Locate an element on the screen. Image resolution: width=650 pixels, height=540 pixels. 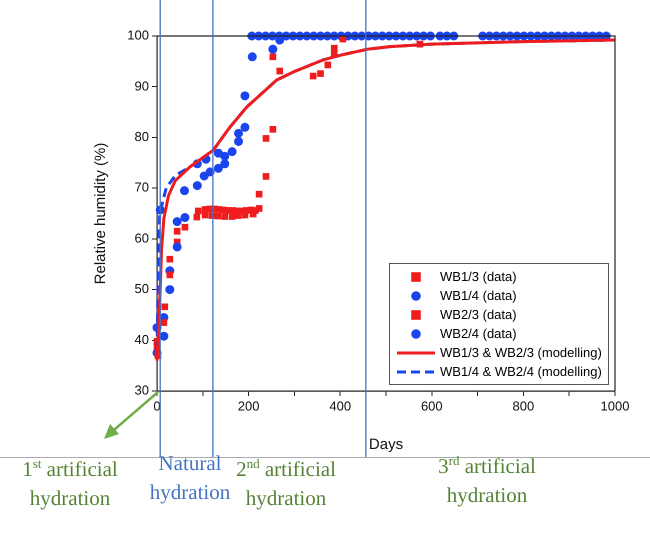
x-axis-title: Days is located at coordinates (386, 445).